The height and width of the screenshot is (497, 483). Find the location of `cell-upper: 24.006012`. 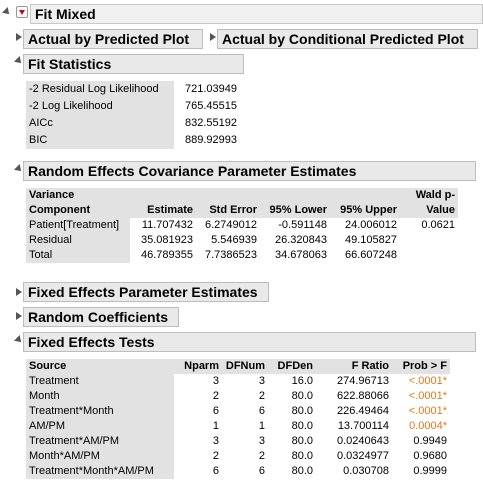

cell-upper: 24.006012 is located at coordinates (371, 225).